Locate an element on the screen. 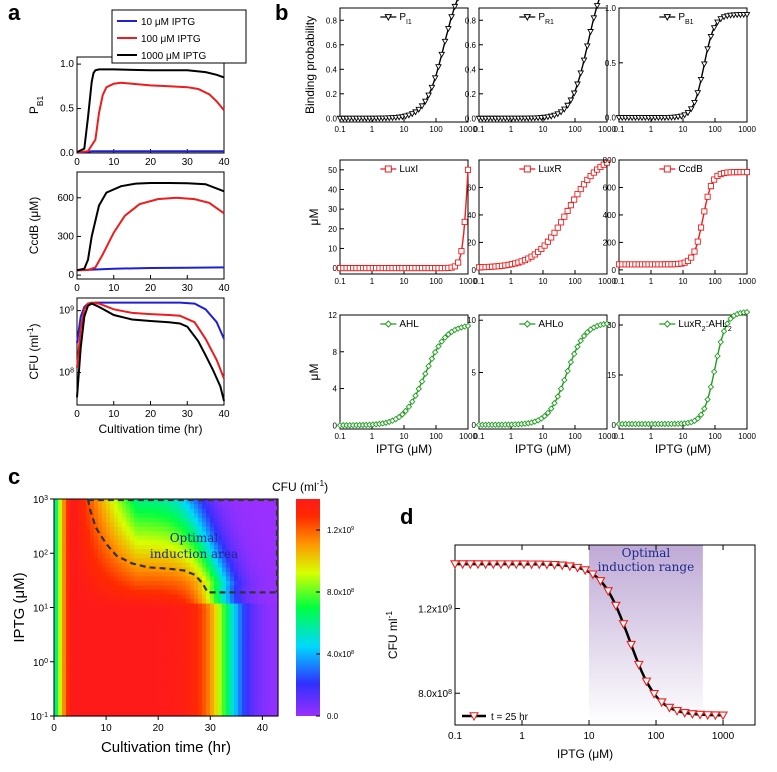 This screenshot has height=772, width=777. legend-marker is located at coordinates (527, 324).